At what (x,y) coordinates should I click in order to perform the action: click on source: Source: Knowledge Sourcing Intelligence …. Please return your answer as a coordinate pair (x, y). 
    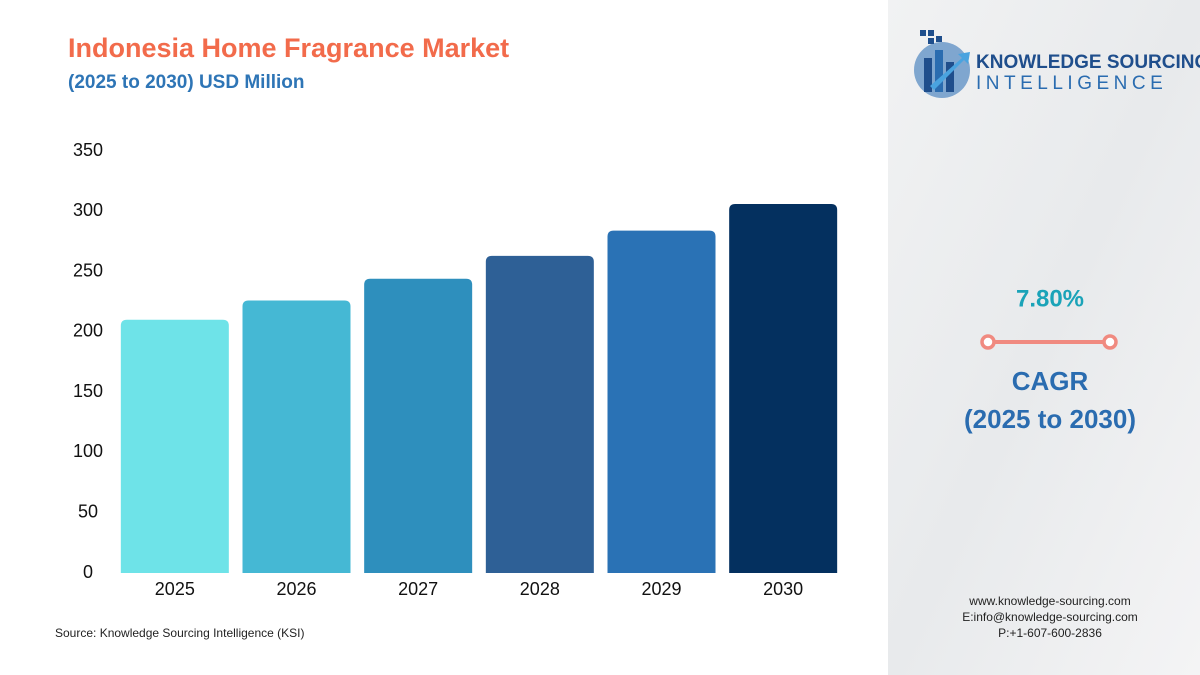
    Looking at the image, I should click on (179, 633).